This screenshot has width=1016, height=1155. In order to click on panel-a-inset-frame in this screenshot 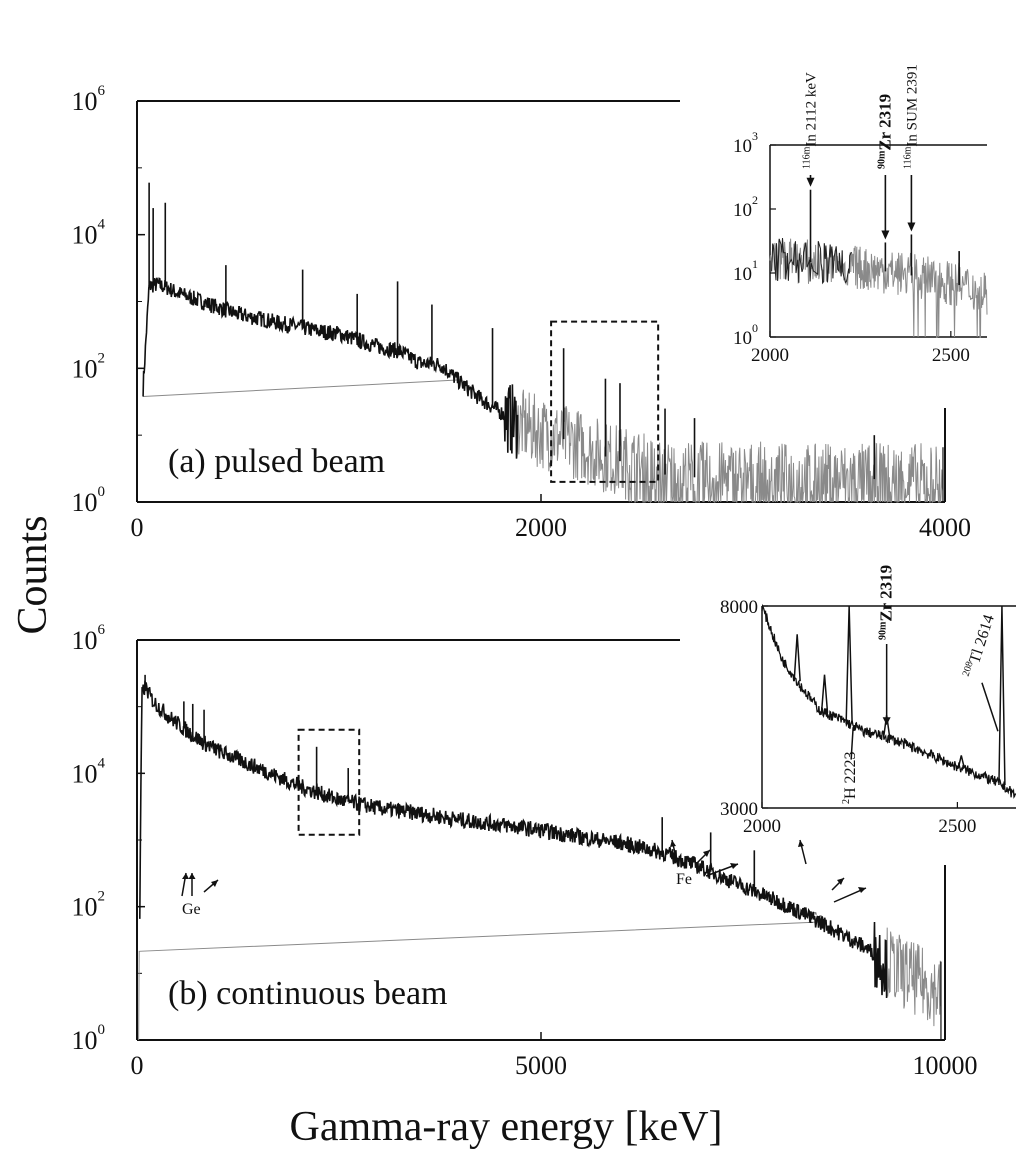, I will do `click(877, 241)`.